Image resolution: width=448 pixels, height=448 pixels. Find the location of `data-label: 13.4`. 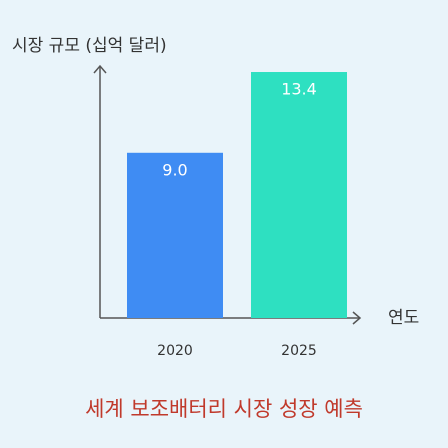

data-label: 13.4 is located at coordinates (299, 89).